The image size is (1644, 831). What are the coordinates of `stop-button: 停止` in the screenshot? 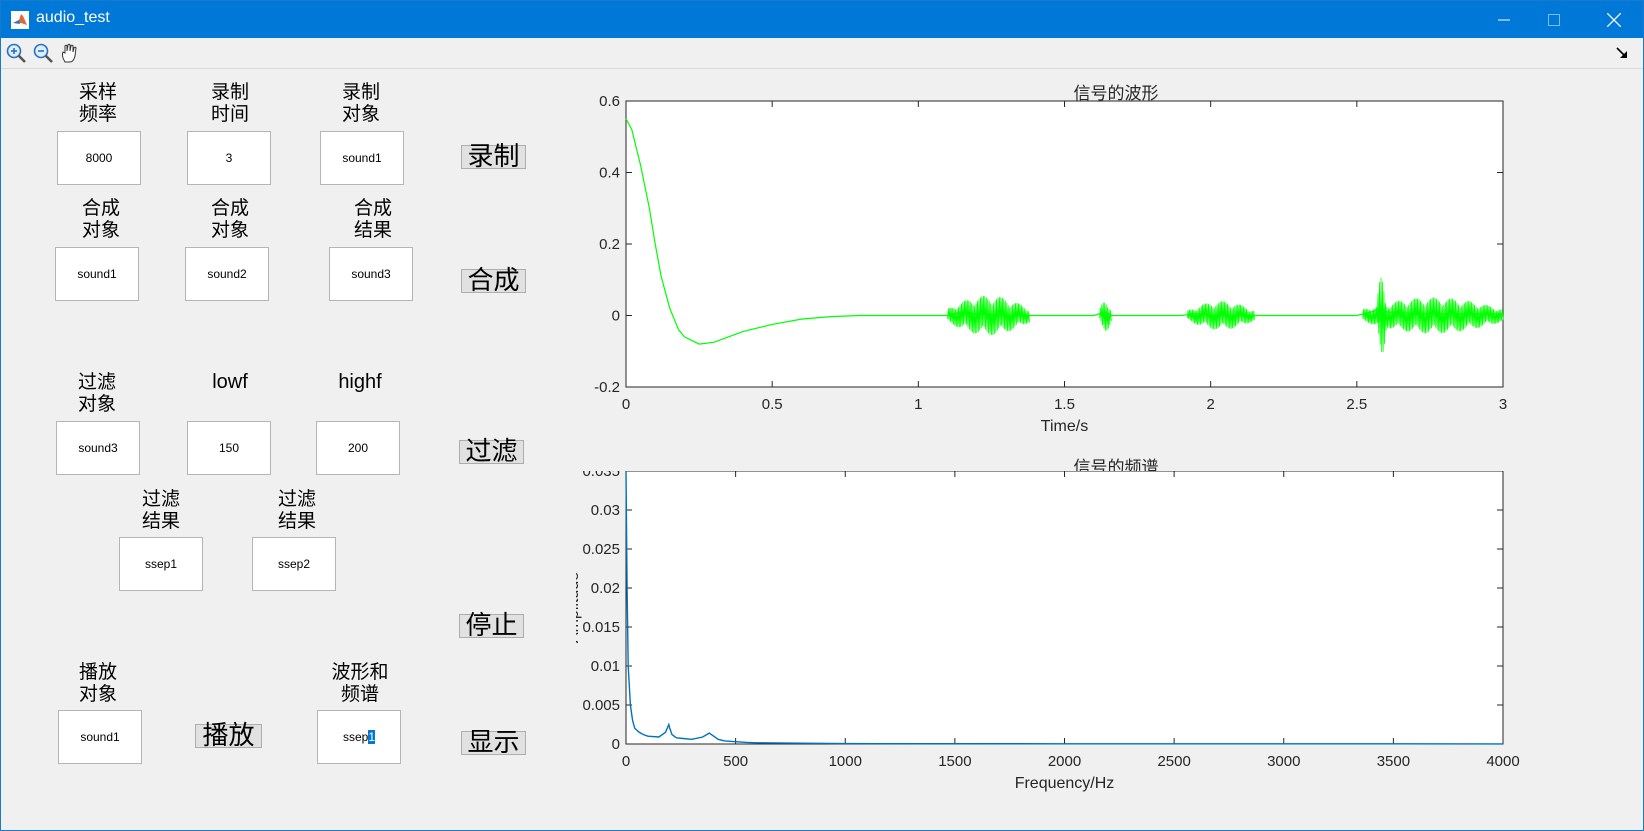 It's located at (491, 626).